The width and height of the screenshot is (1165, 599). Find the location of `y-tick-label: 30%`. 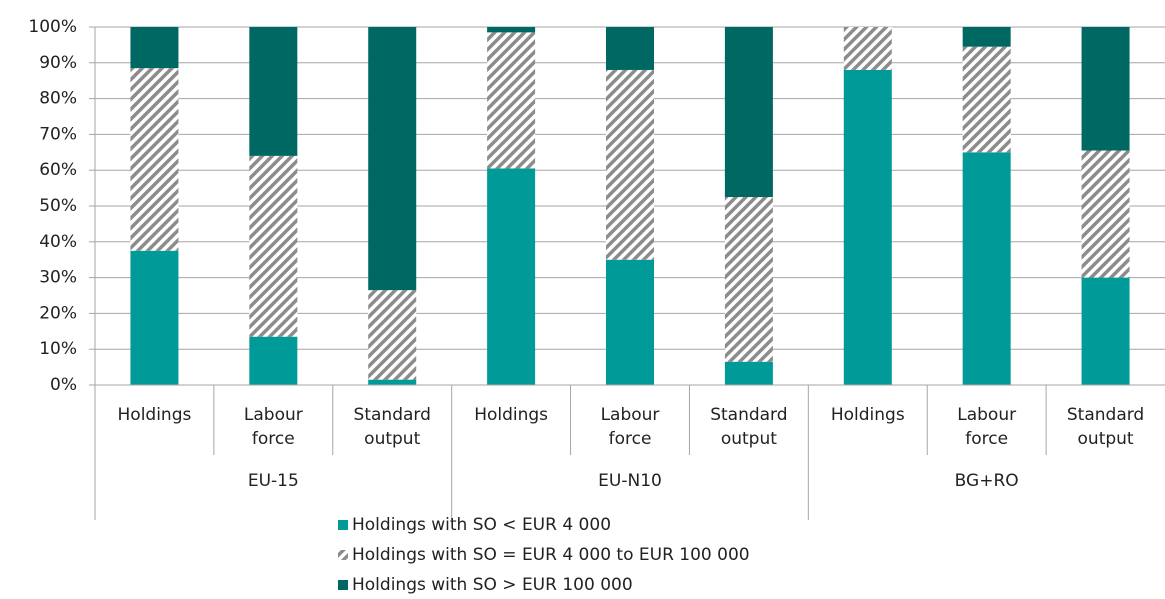

y-tick-label: 30% is located at coordinates (58, 278).